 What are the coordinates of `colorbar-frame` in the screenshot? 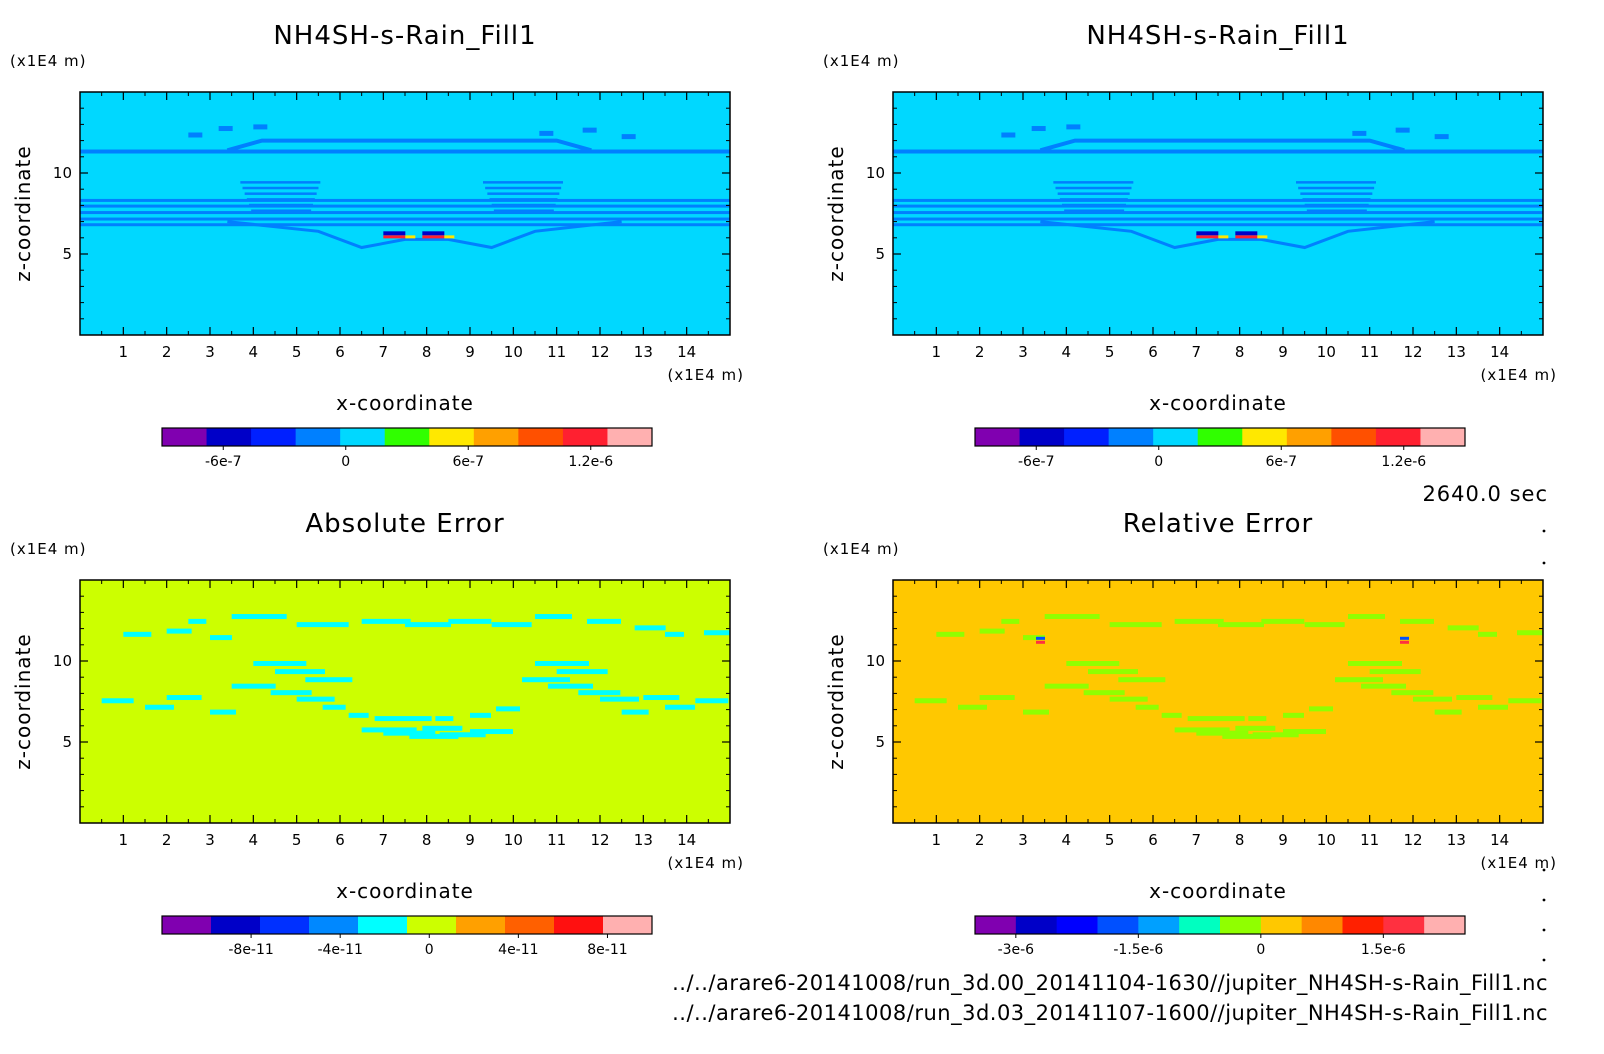 It's located at (407, 437).